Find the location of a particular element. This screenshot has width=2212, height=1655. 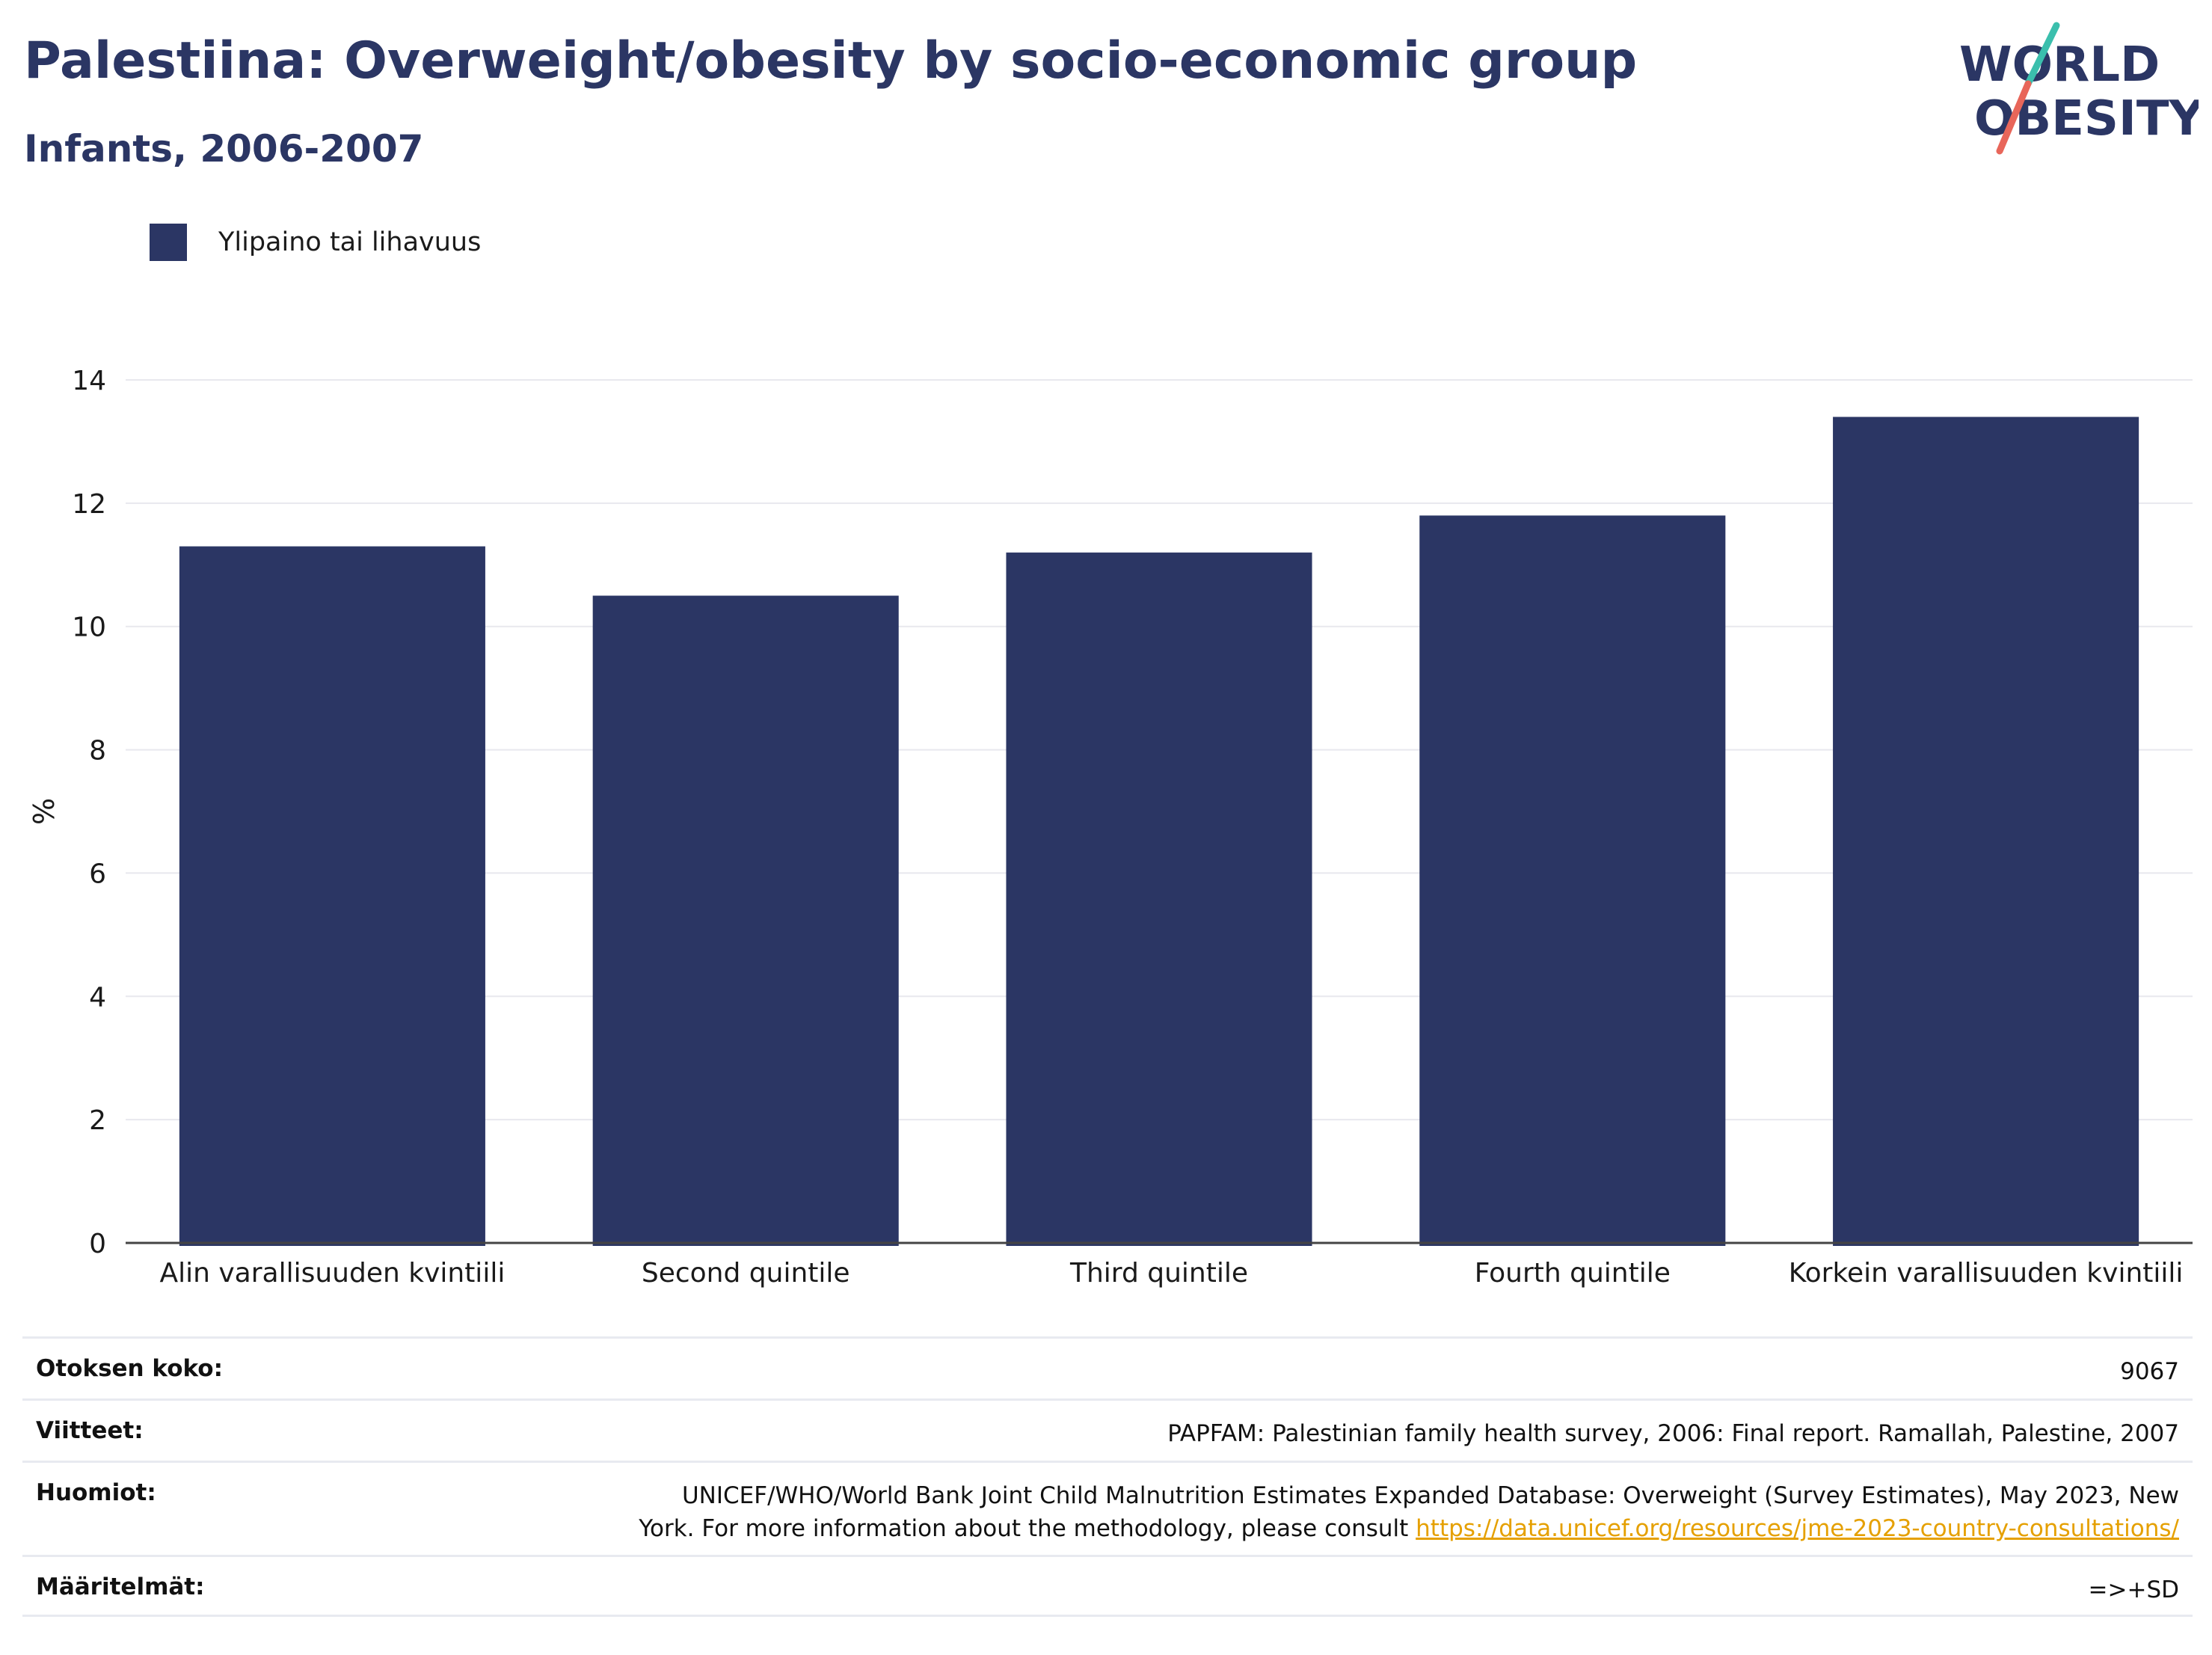

x-tick-label: Alin varallisuuden kvintiili is located at coordinates (332, 1273).